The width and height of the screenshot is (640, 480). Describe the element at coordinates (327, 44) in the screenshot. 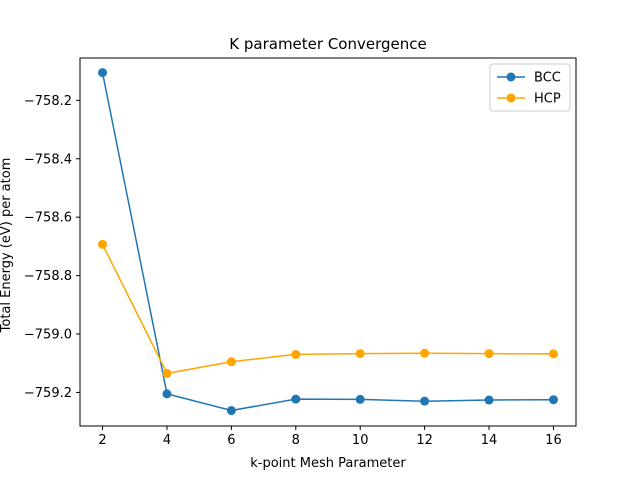

I see `chart-title: K parameter Convergence` at that location.